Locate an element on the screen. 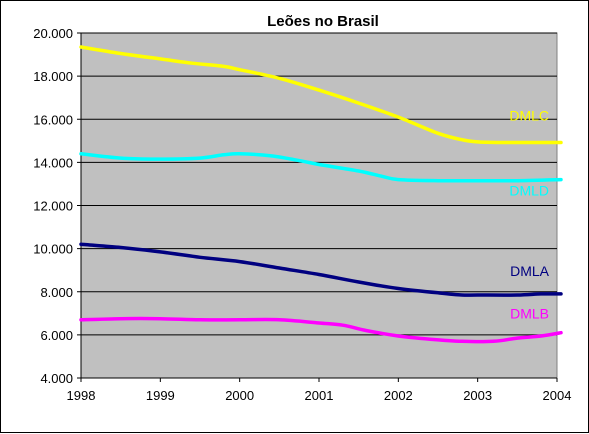 The height and width of the screenshot is (434, 589). series-label-dmla: DMLA is located at coordinates (530, 271).